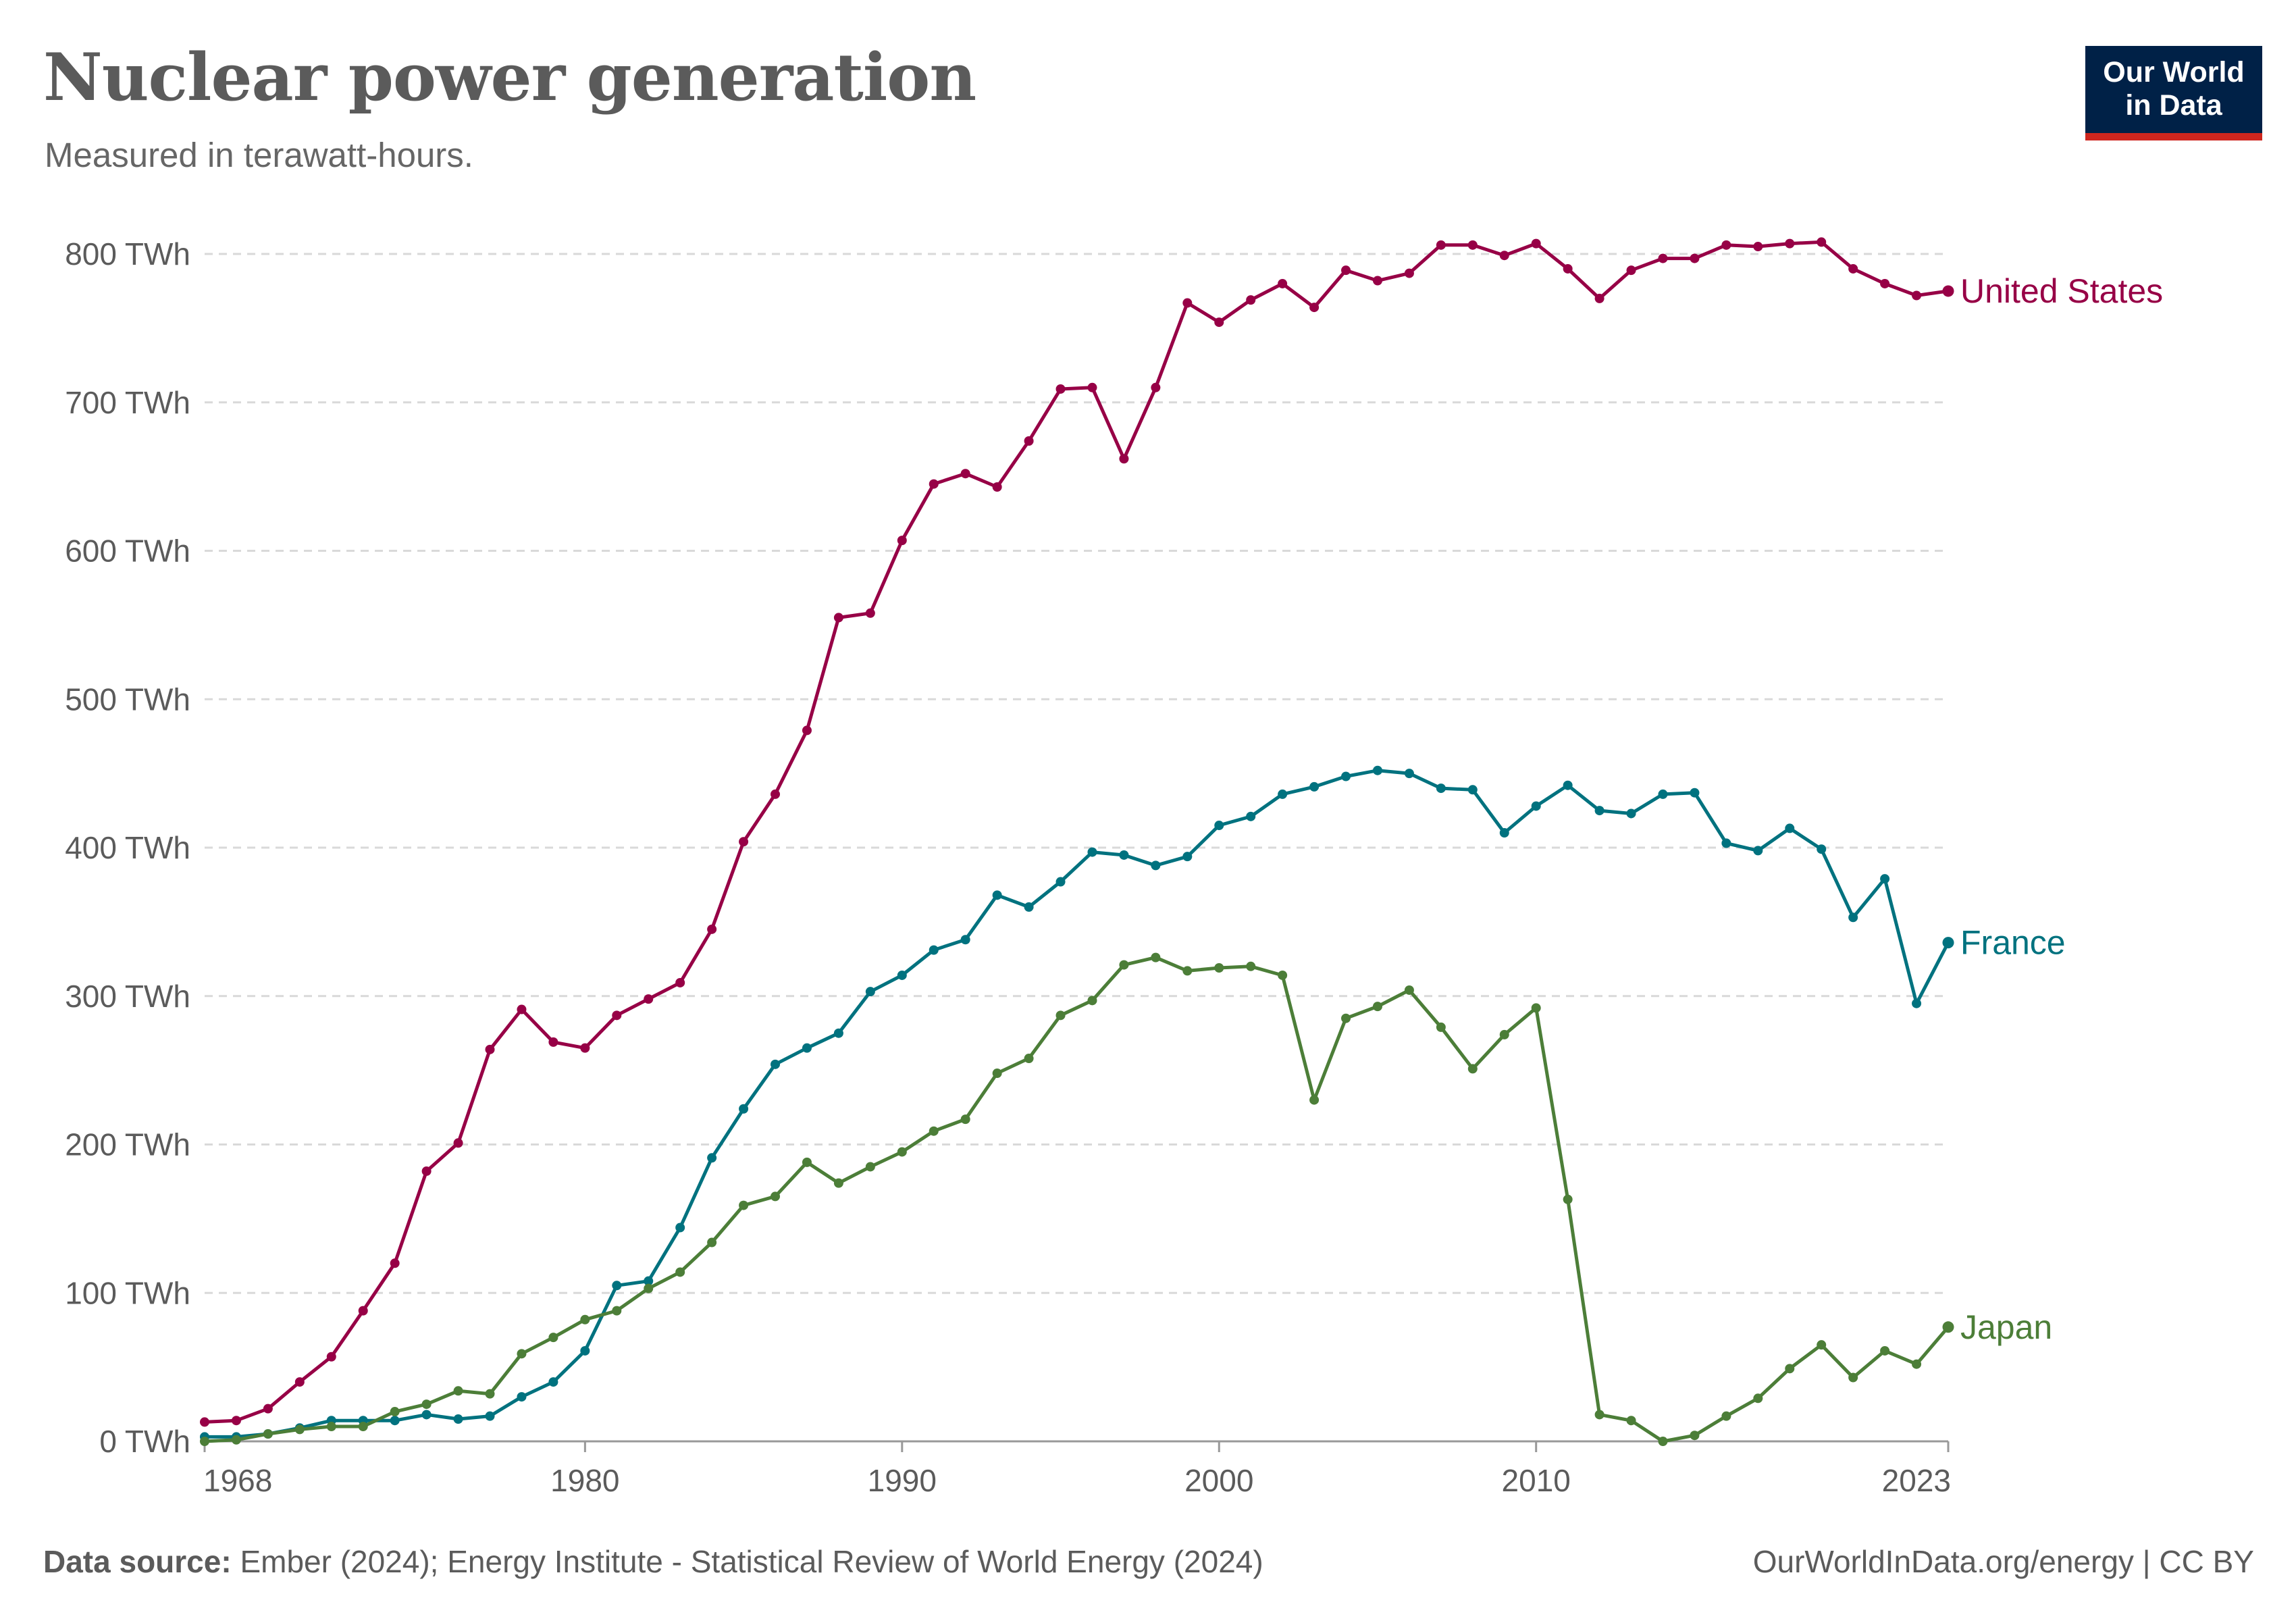 This screenshot has width=2296, height=1621. Describe the element at coordinates (1537, 1480) in the screenshot. I see `x-tick-label: 2010` at that location.